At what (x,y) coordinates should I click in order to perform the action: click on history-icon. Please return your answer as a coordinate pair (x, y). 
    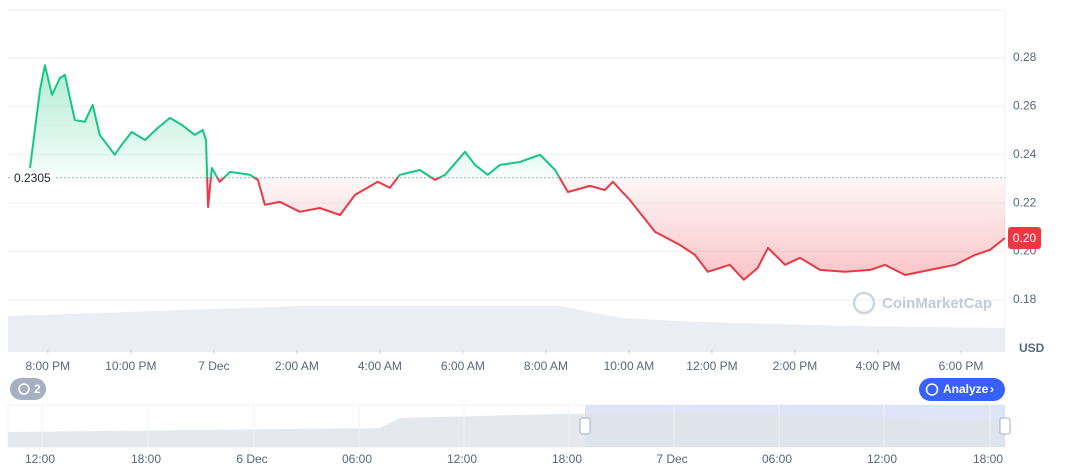
    Looking at the image, I should click on (24, 389).